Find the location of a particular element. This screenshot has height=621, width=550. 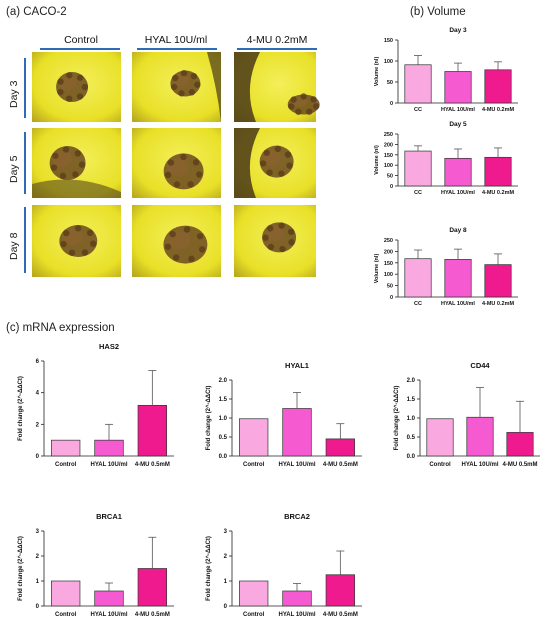

chart-title: CD44 is located at coordinates (480, 365).